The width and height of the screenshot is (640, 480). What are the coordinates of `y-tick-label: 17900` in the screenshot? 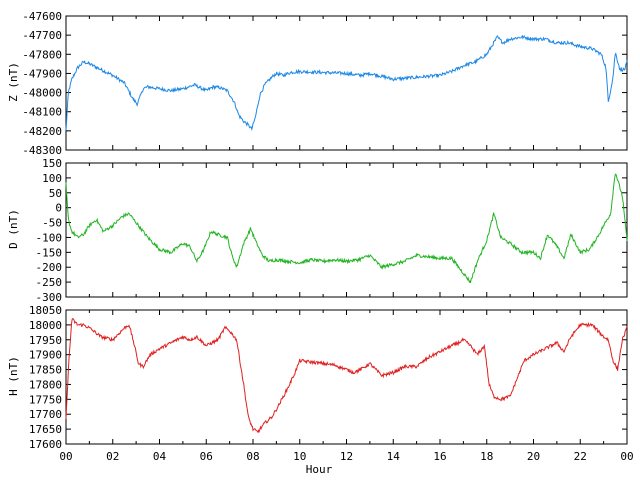 It's located at (45, 355).